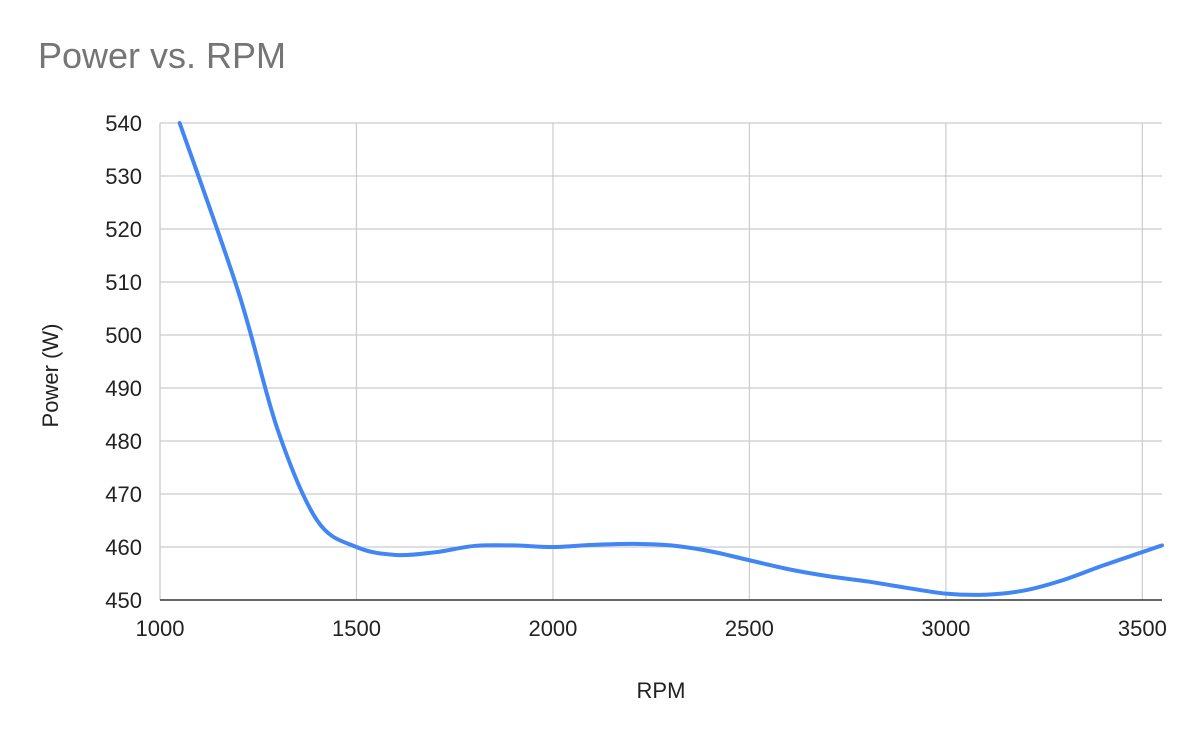 The image size is (1200, 742). What do you see at coordinates (123, 388) in the screenshot?
I see `y-tick-label: 490` at bounding box center [123, 388].